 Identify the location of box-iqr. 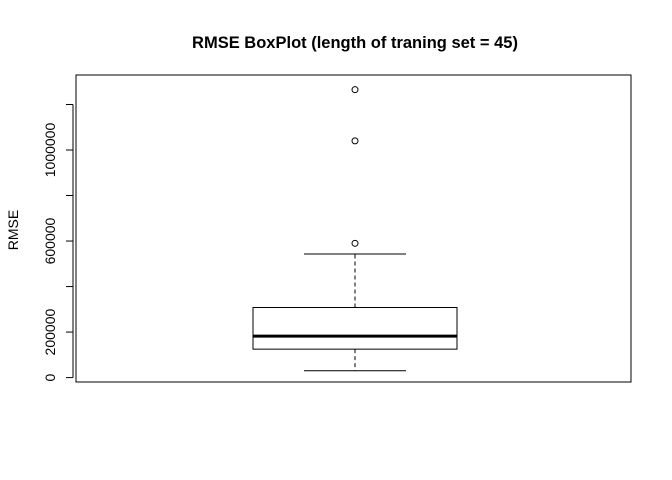
(355, 328).